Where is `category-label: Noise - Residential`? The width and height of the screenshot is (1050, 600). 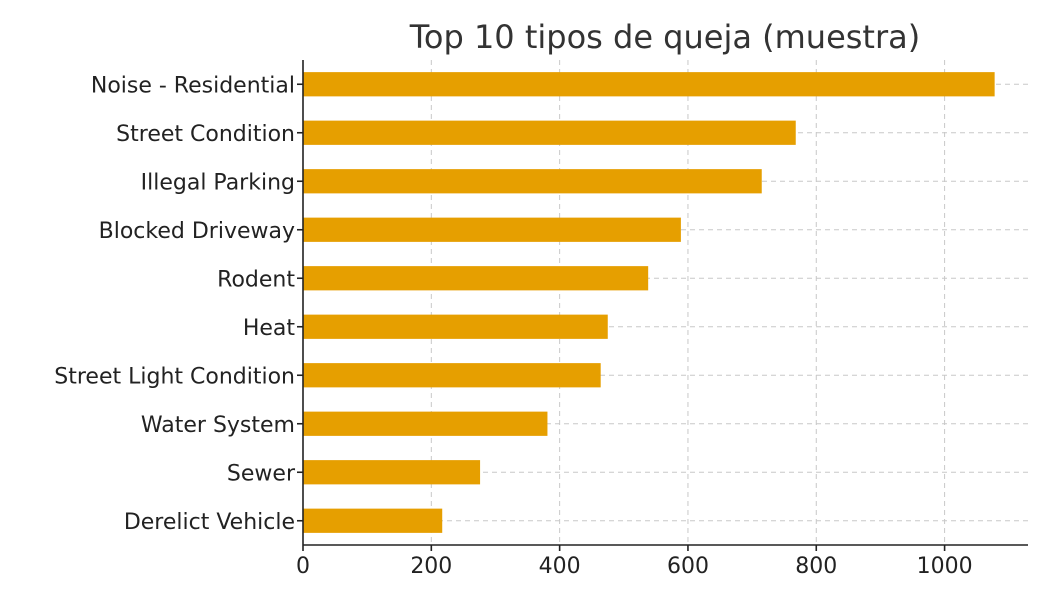
category-label: Noise - Residential is located at coordinates (193, 85).